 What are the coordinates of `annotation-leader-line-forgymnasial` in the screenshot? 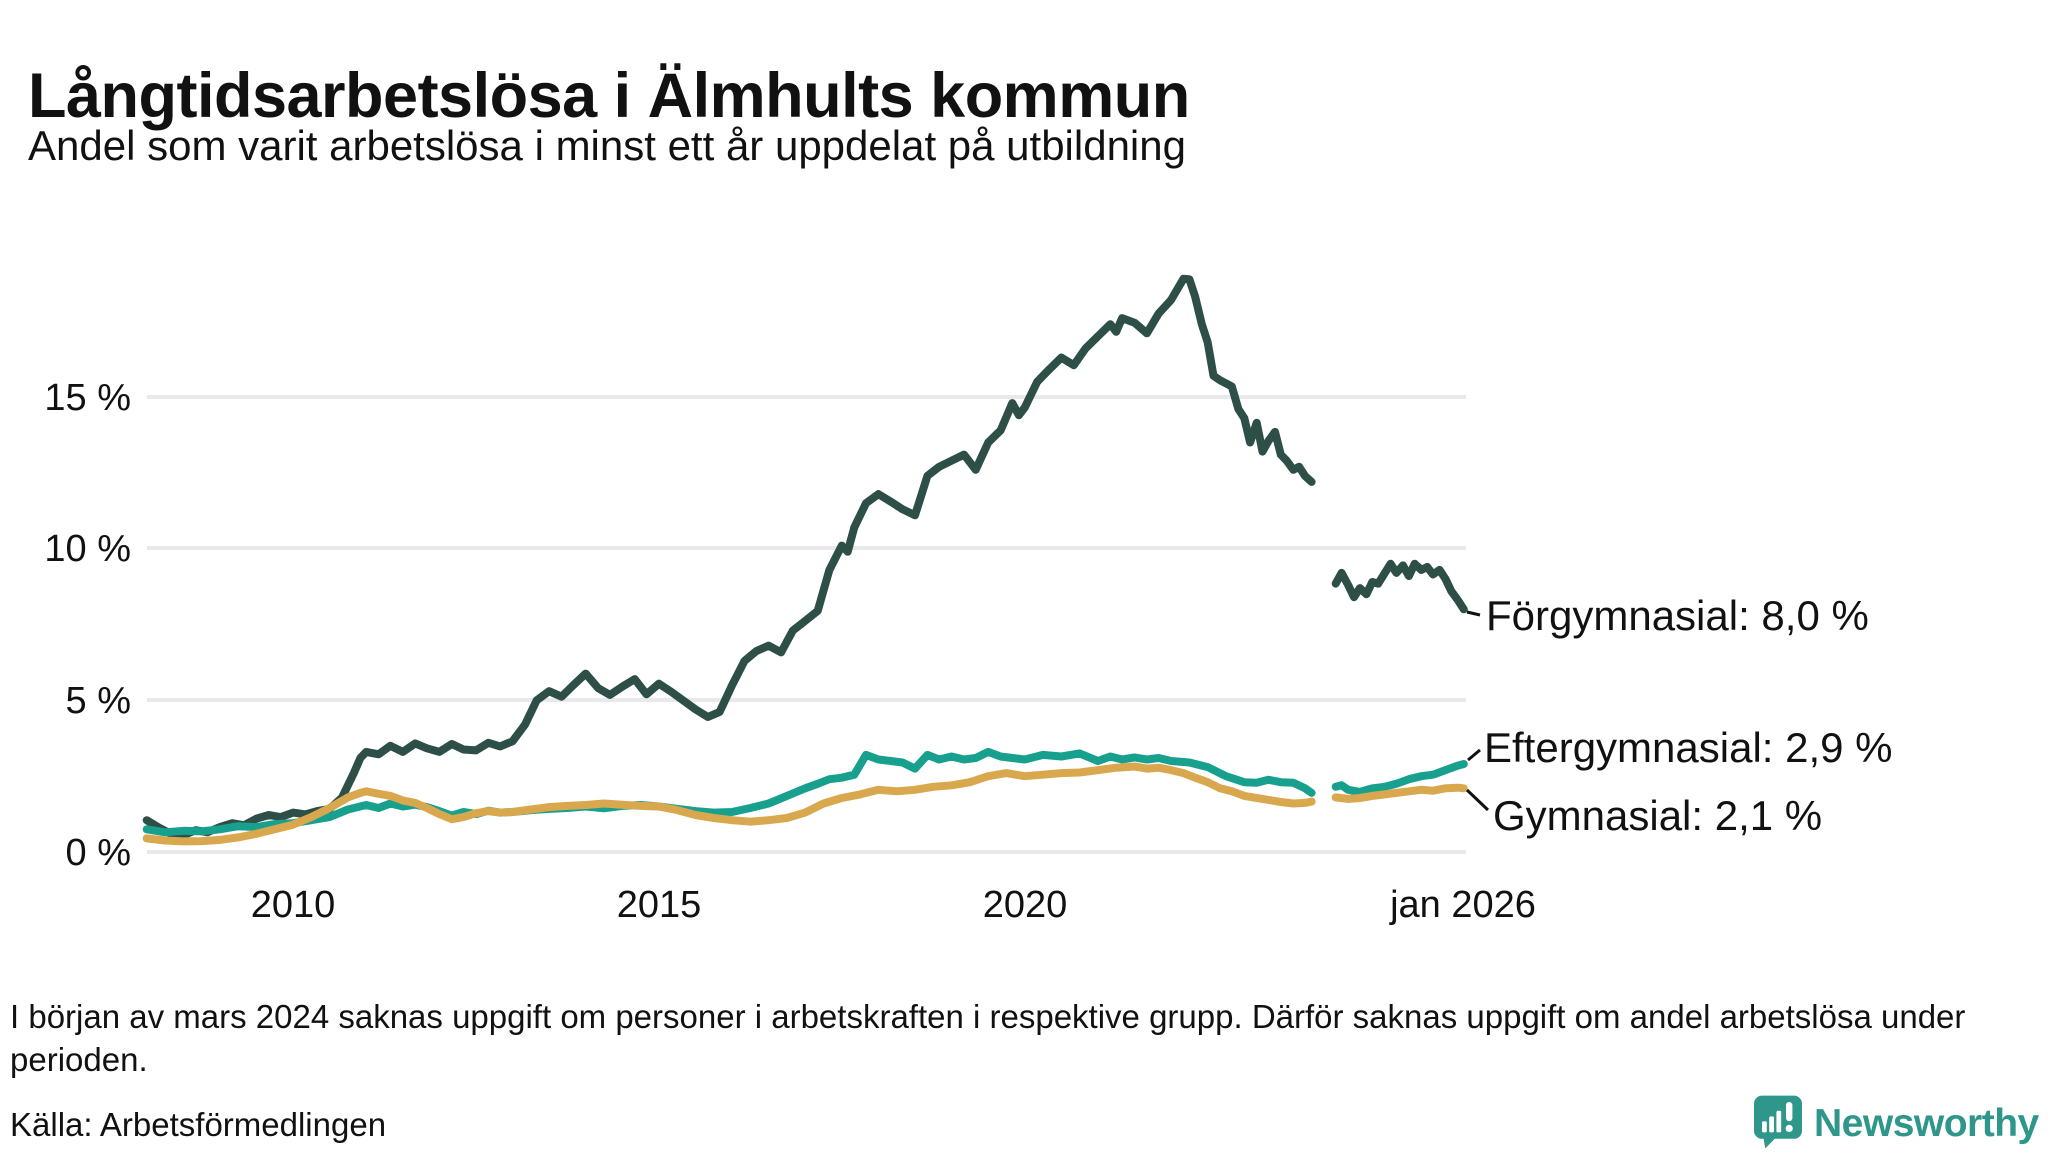 It's located at (1473, 613).